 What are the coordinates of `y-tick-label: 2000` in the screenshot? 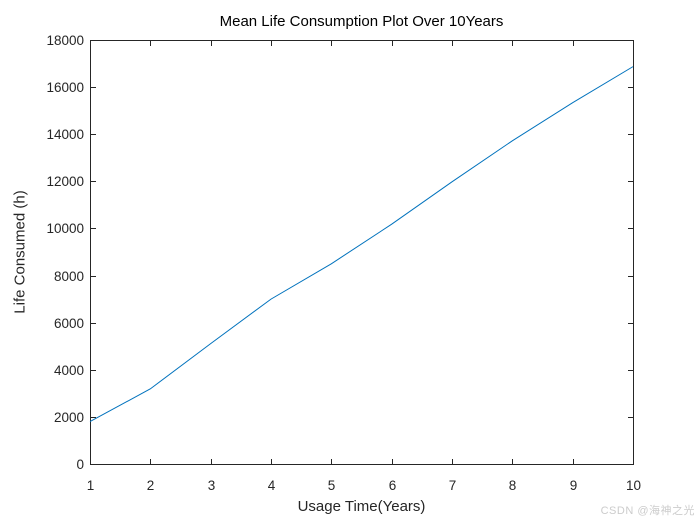 It's located at (69, 417).